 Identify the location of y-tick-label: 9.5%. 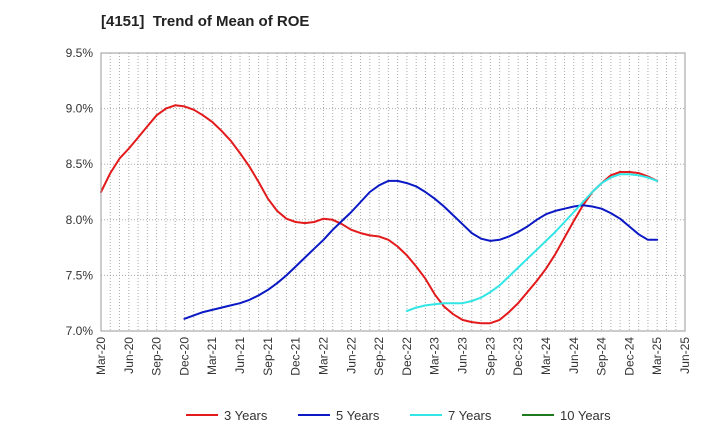
(80, 53).